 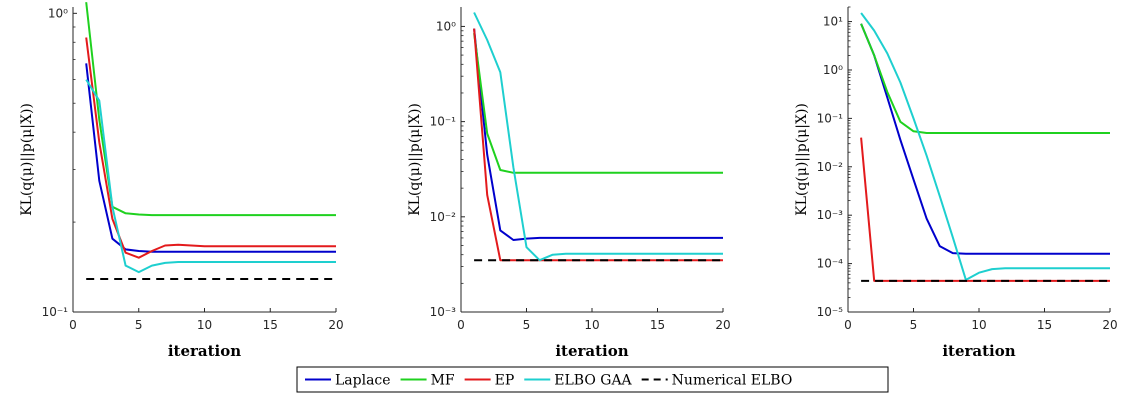 I want to click on y-tick-label: 10⁻⁴, so click(x=830, y=264).